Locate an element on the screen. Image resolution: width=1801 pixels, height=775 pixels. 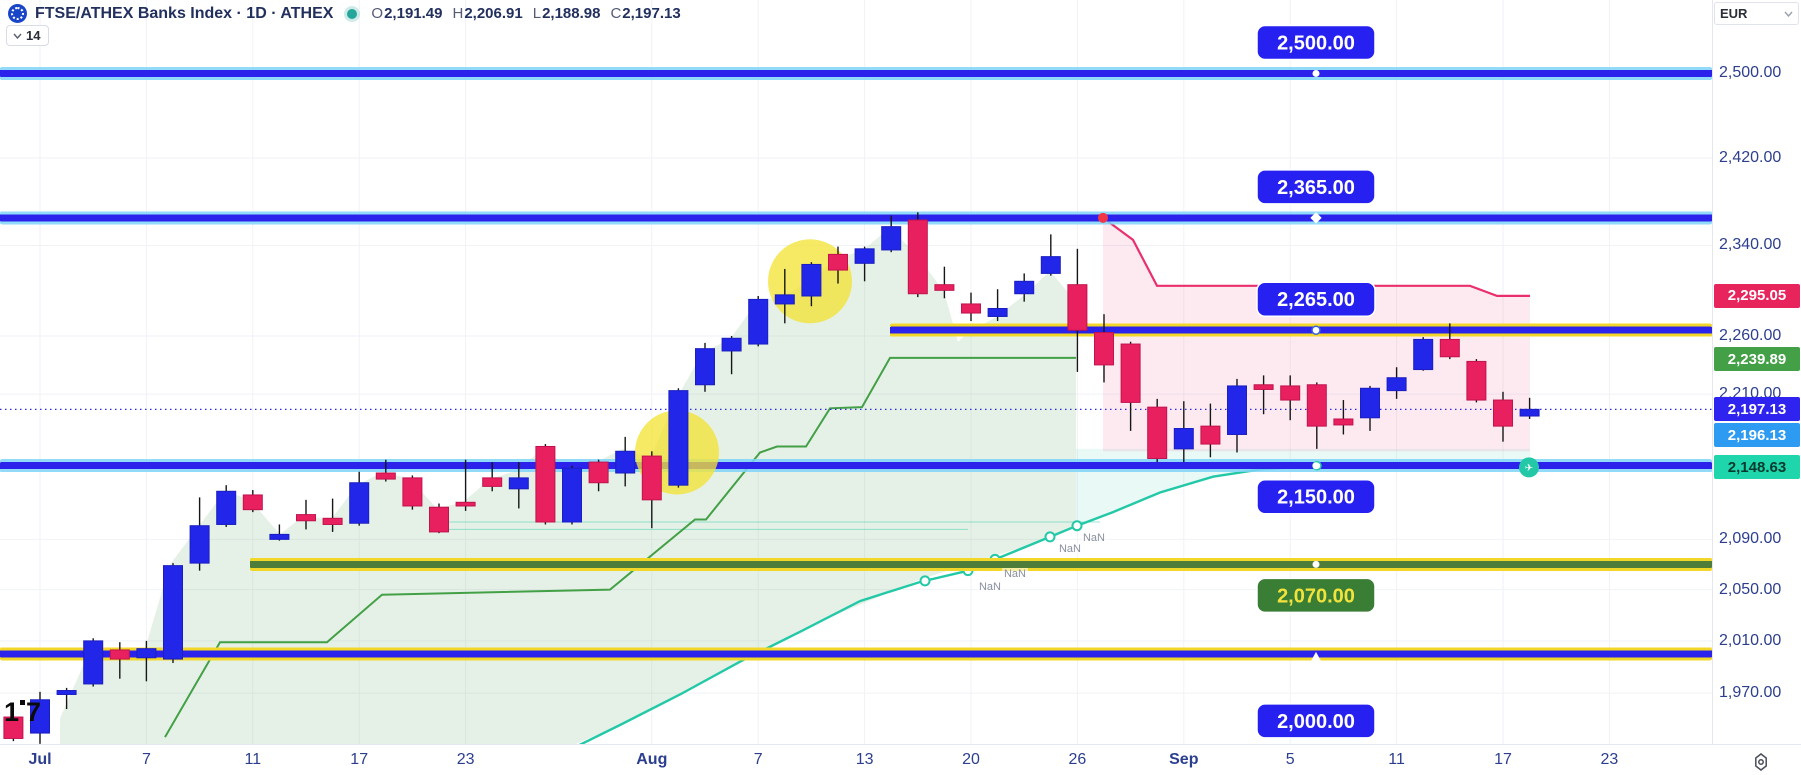
watermark-glyph: 1 is located at coordinates (11, 712).